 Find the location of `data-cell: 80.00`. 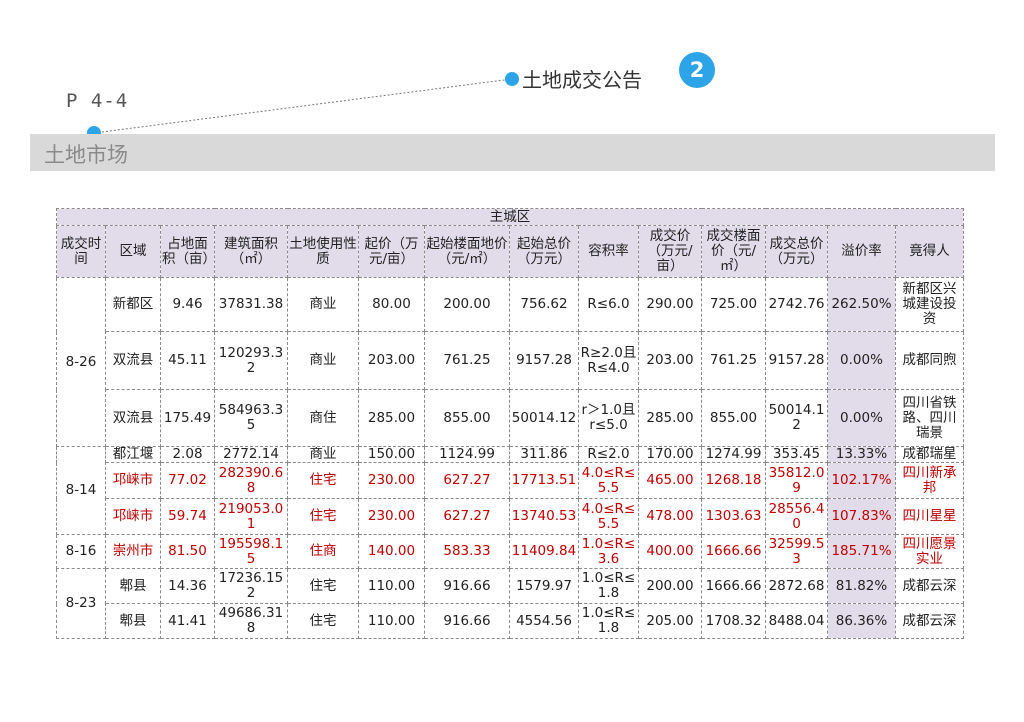

data-cell: 80.00 is located at coordinates (391, 304).